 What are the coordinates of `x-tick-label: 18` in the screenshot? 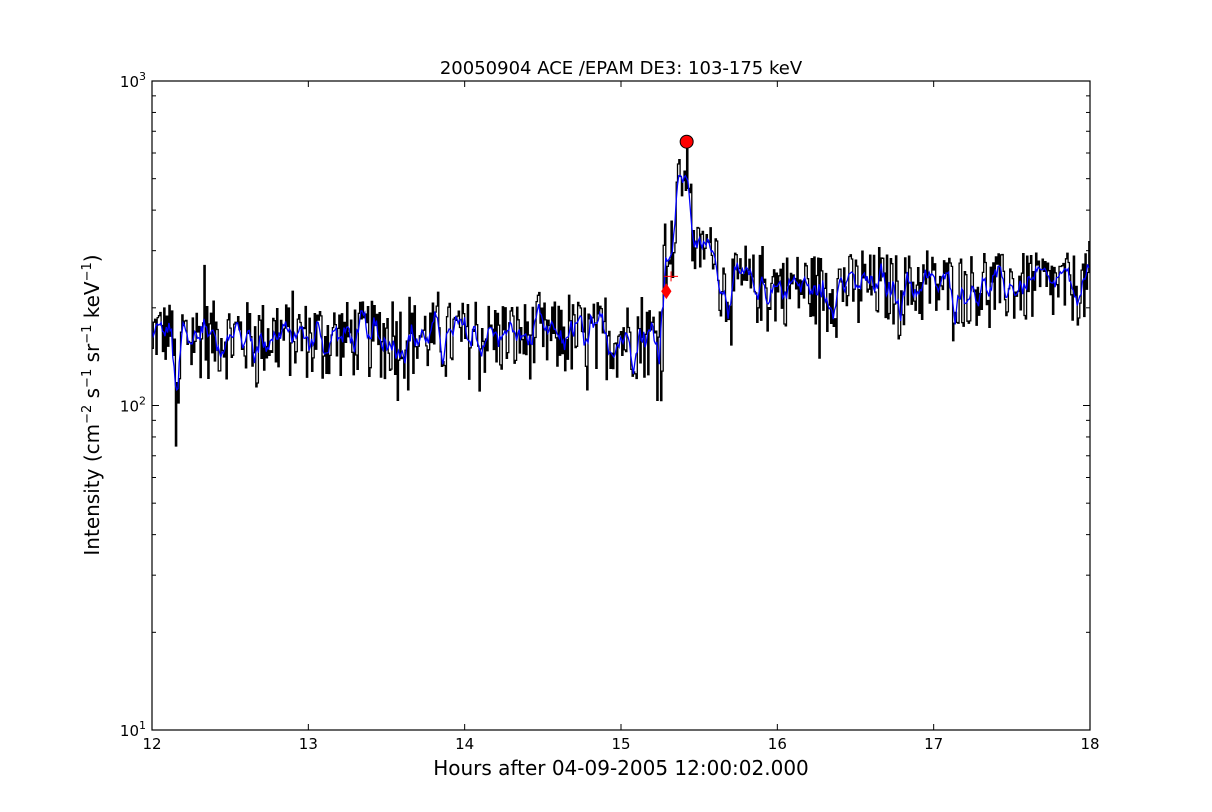 It's located at (1089, 744).